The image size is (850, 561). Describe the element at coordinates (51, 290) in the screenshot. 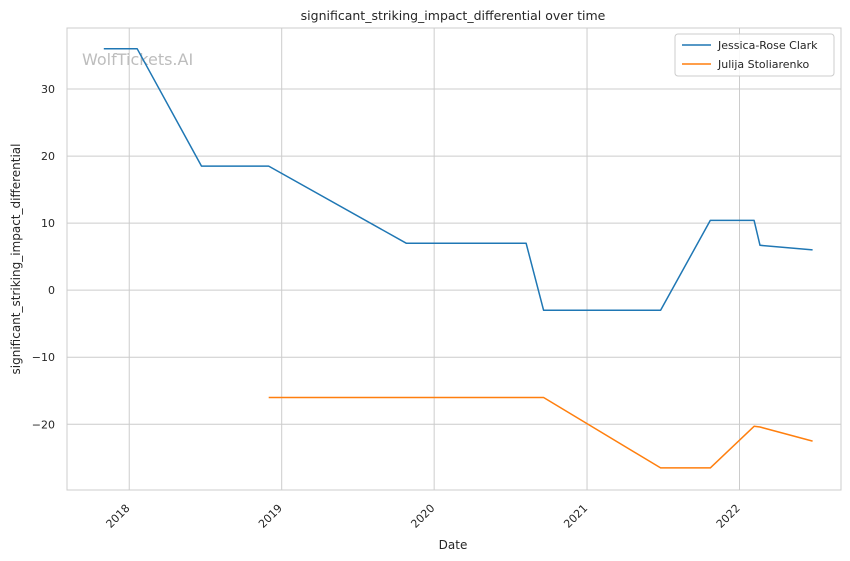

I see `y-tick-label: 0` at that location.